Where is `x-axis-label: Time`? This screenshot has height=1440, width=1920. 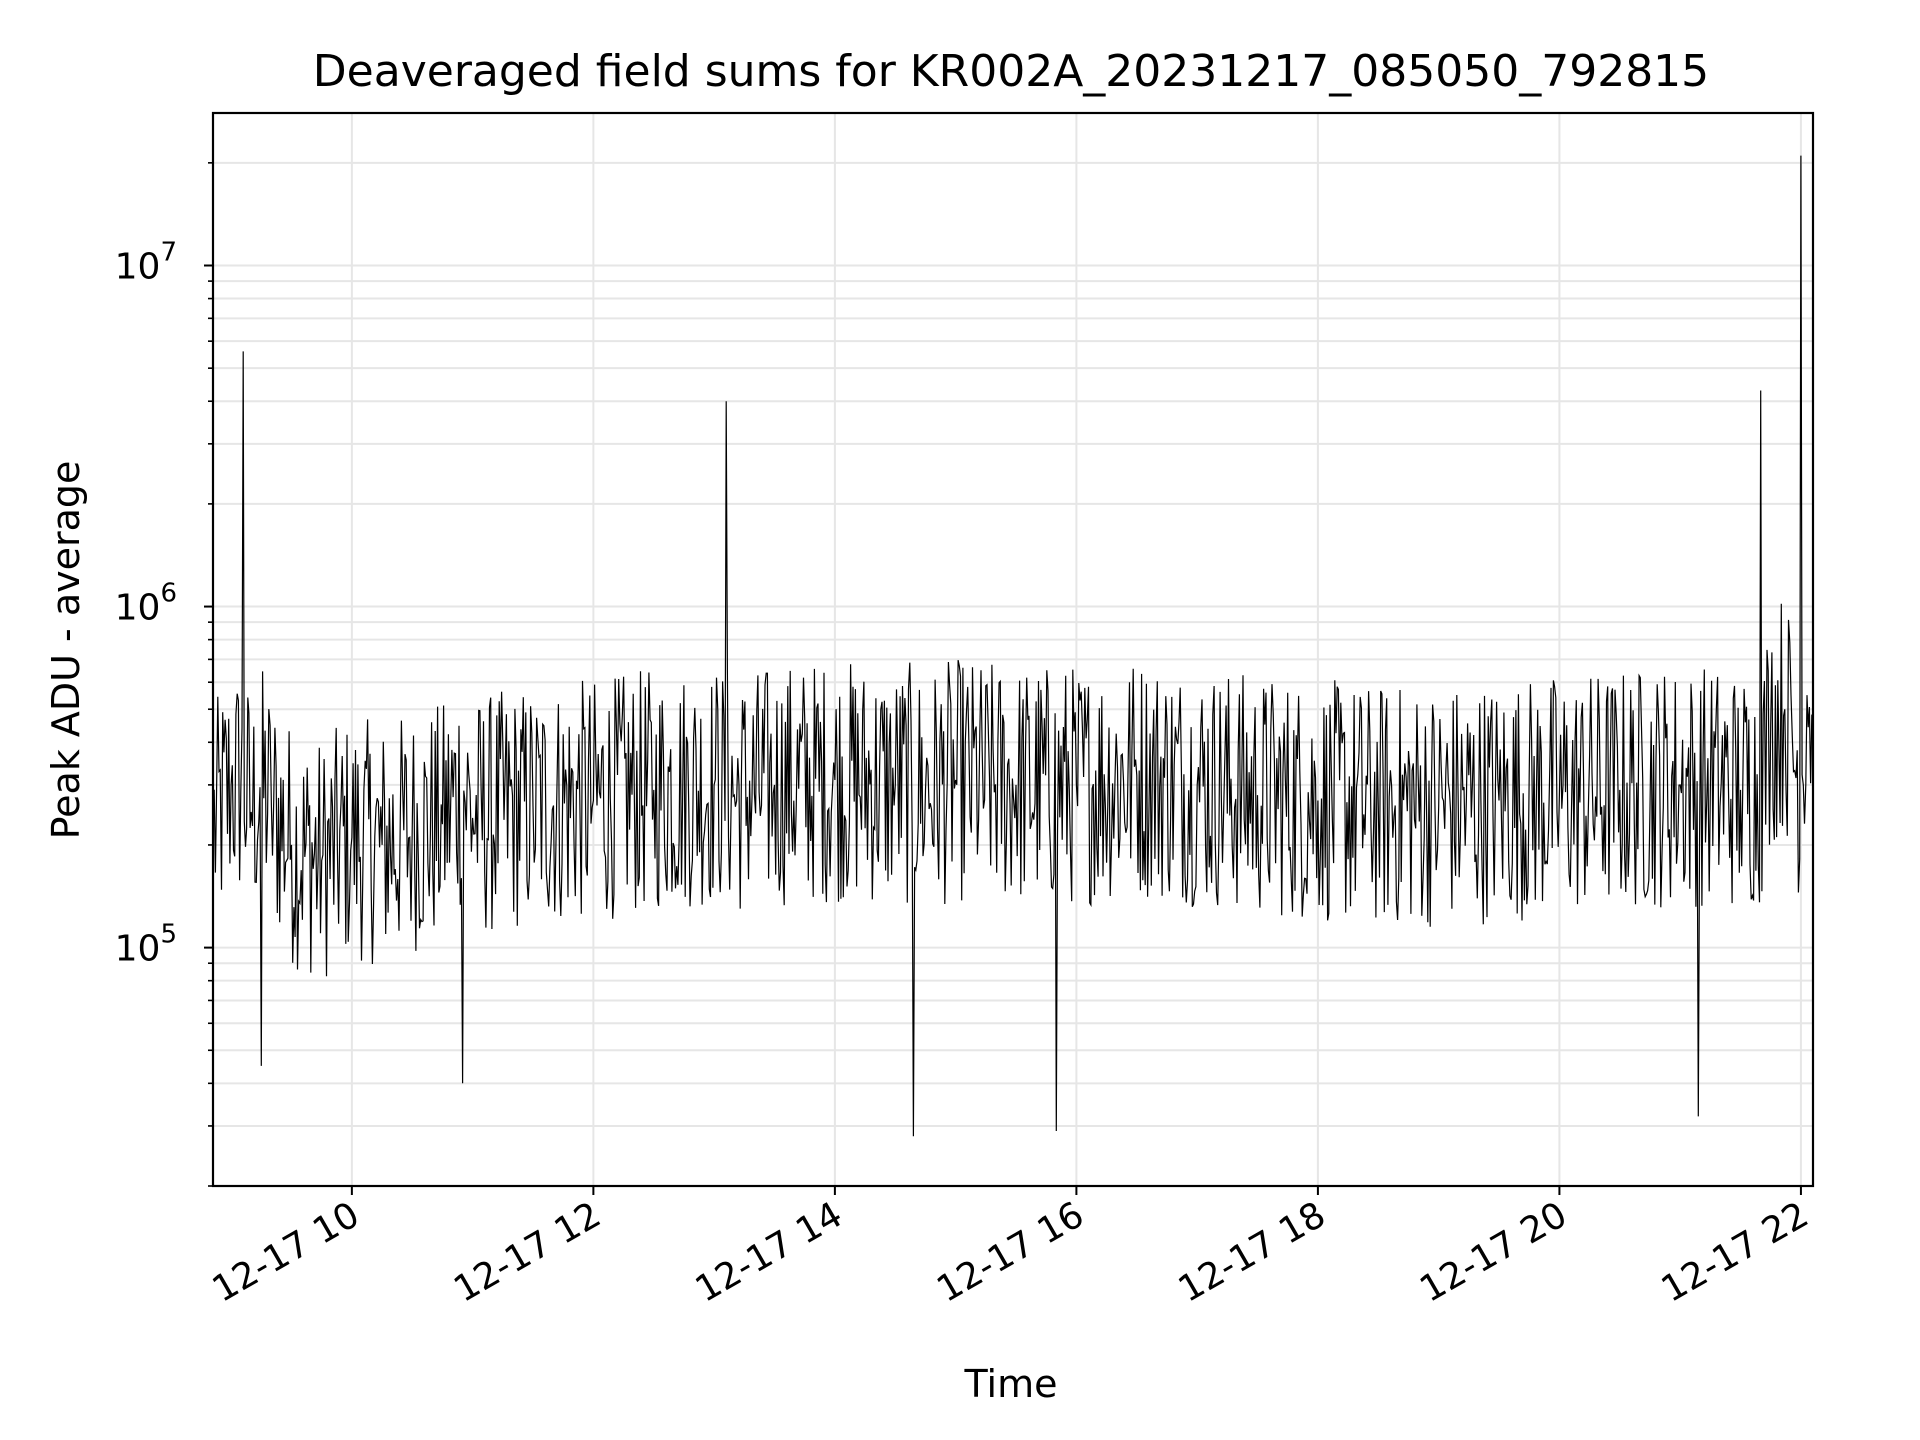
x-axis-label: Time is located at coordinates (1011, 1384).